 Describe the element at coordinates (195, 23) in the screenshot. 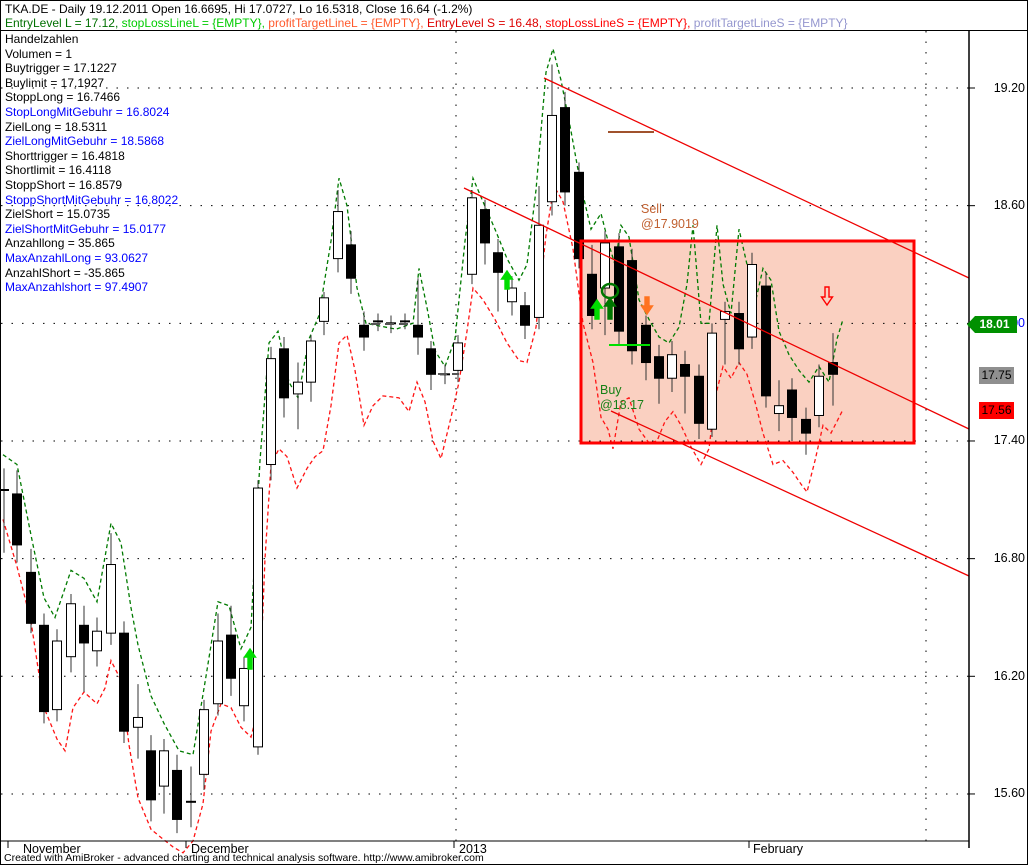

I see `parameter-segment: stopLossLineL = {EMPTY},` at that location.